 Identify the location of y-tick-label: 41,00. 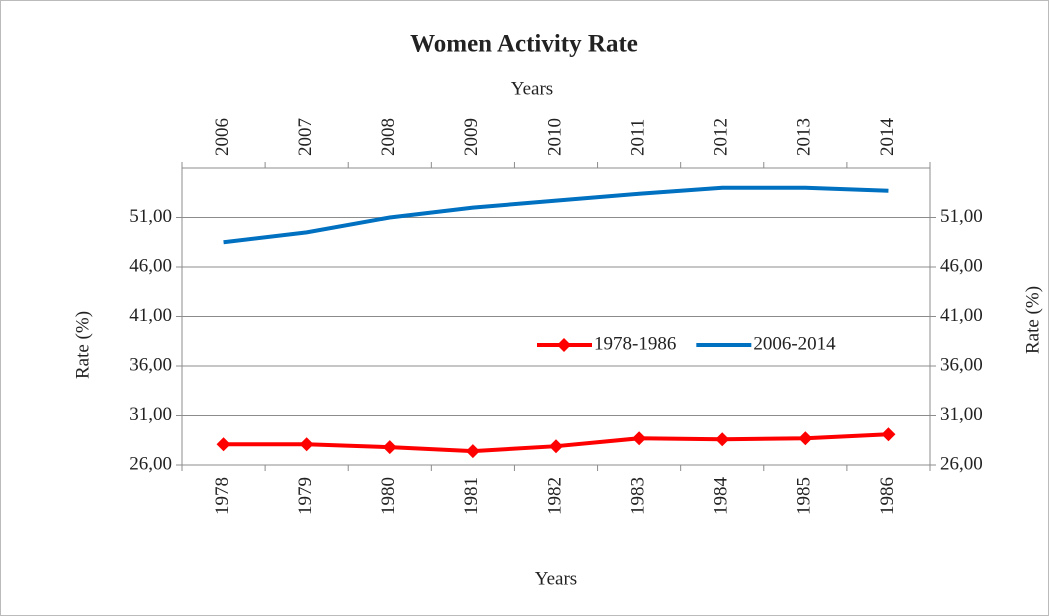
(150, 315).